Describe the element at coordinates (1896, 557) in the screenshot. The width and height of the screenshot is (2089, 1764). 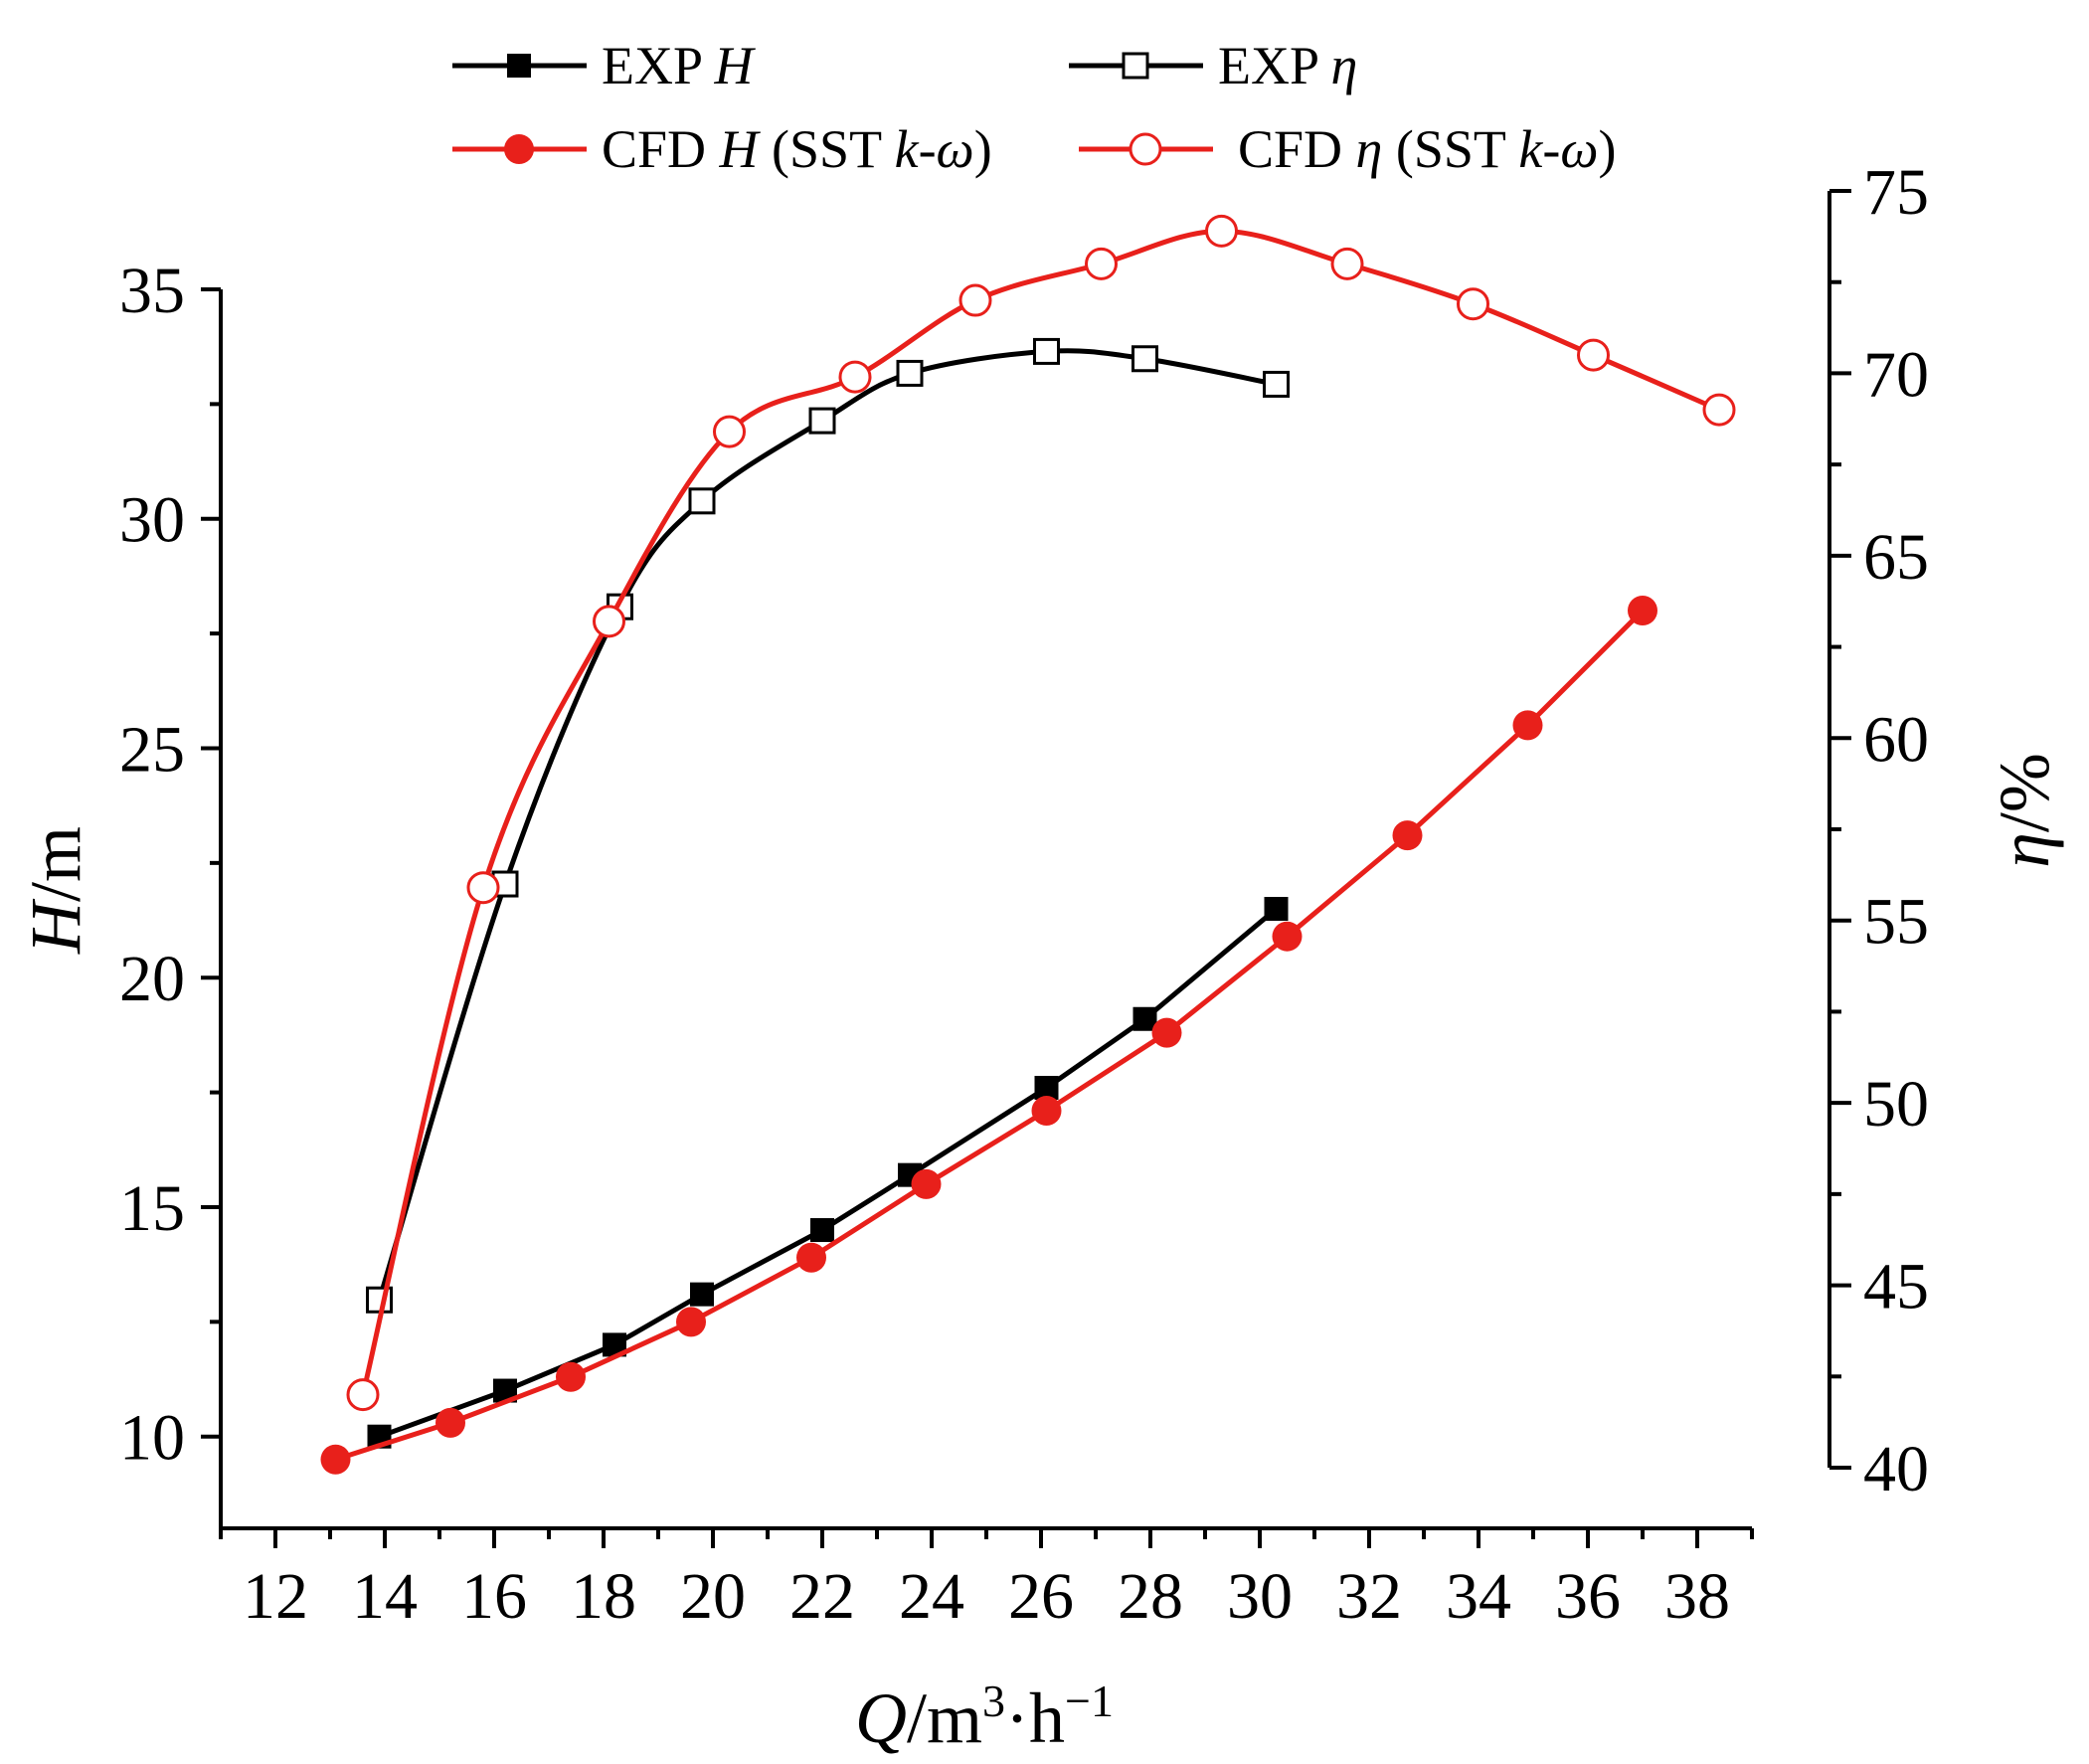
I see `y-right-tick-label: 65` at that location.